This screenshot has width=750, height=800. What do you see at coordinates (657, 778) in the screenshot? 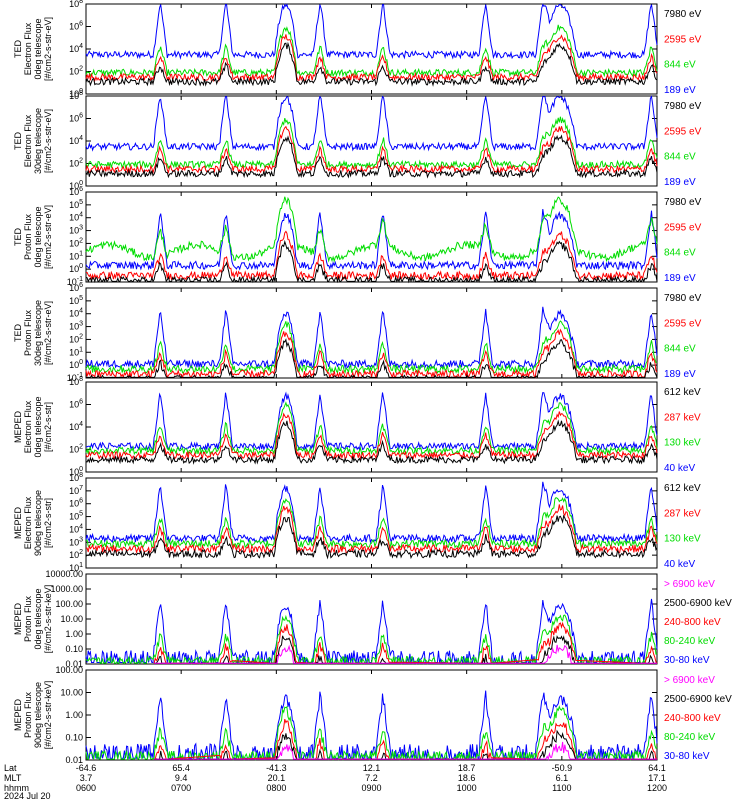
I see `x-tick-label-mlt: 17.1` at bounding box center [657, 778].